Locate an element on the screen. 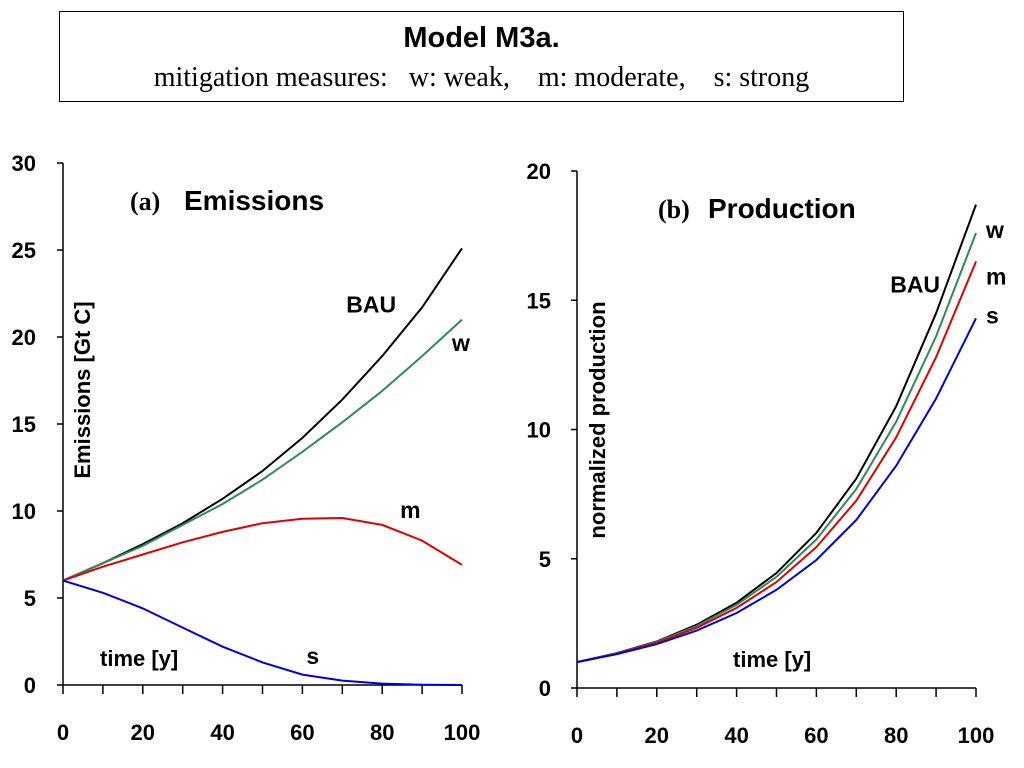  chart-a-y-tick-label: 0 is located at coordinates (30, 685).